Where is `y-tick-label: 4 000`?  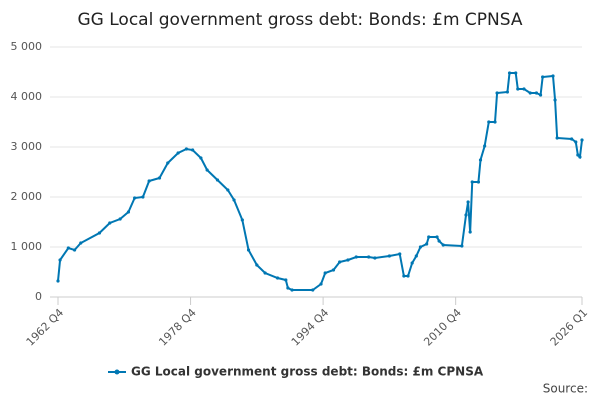 y-tick-label: 4 000 is located at coordinates (27, 96).